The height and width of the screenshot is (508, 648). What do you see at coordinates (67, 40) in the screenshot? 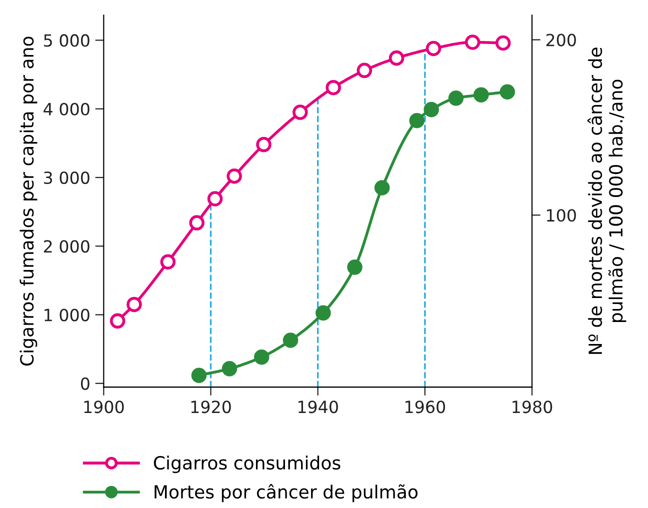
I see `y-tick-label: 5 000` at bounding box center [67, 40].